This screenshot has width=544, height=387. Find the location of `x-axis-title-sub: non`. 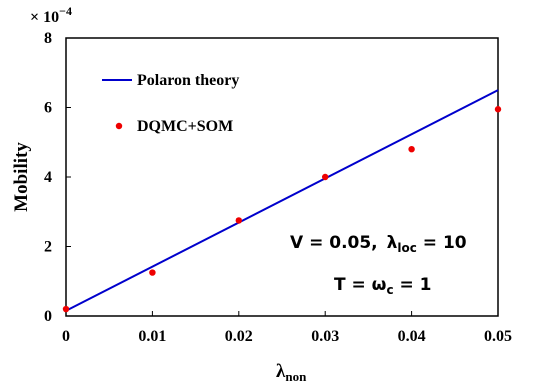

x-axis-title-sub: non is located at coordinates (296, 376).